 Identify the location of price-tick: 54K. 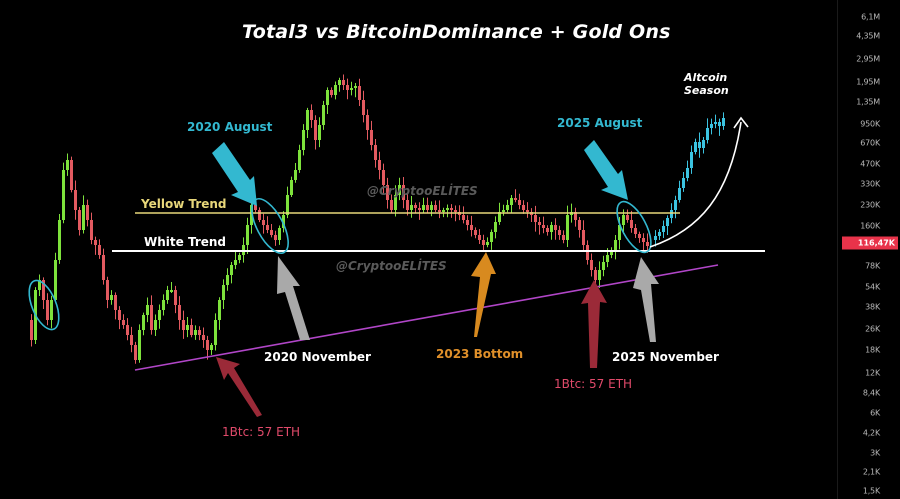
(872, 287).